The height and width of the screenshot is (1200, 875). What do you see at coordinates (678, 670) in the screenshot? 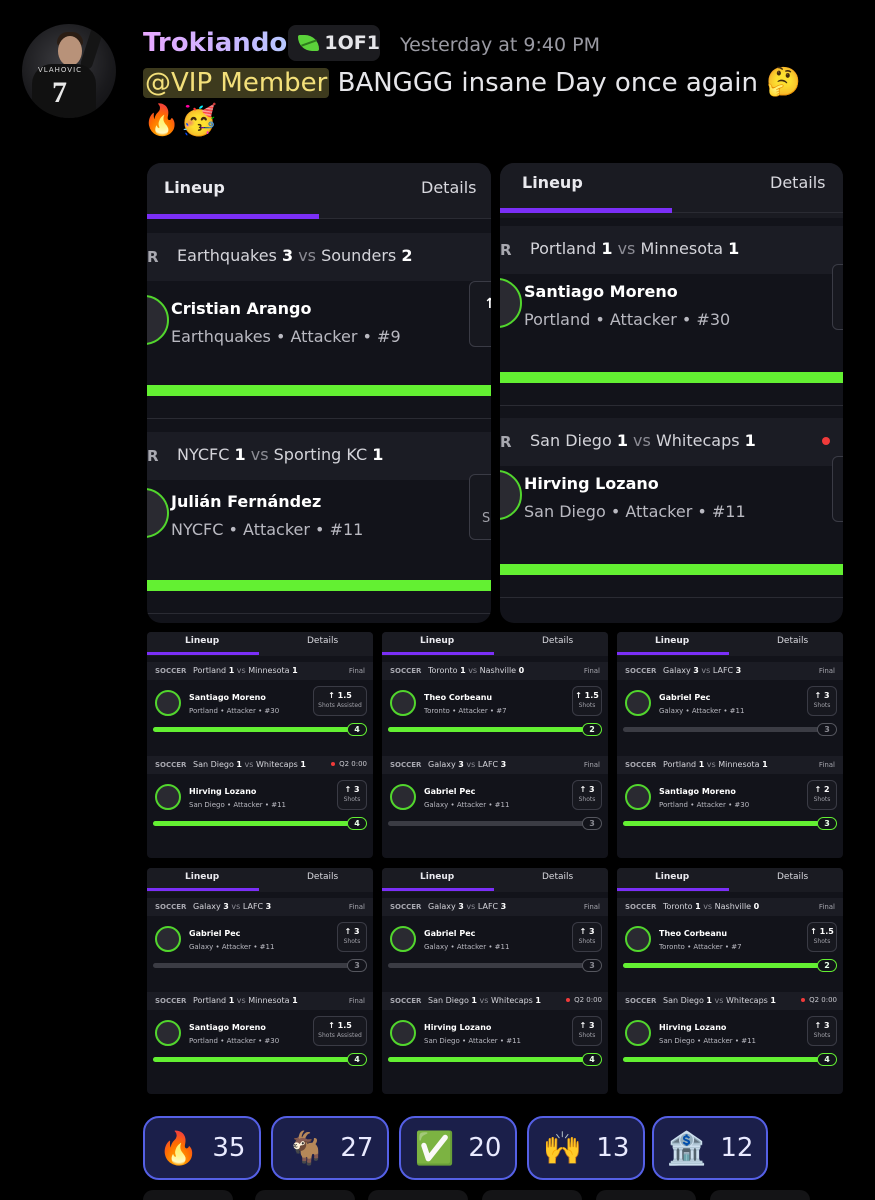
I see `team-a-name: Galaxy` at bounding box center [678, 670].